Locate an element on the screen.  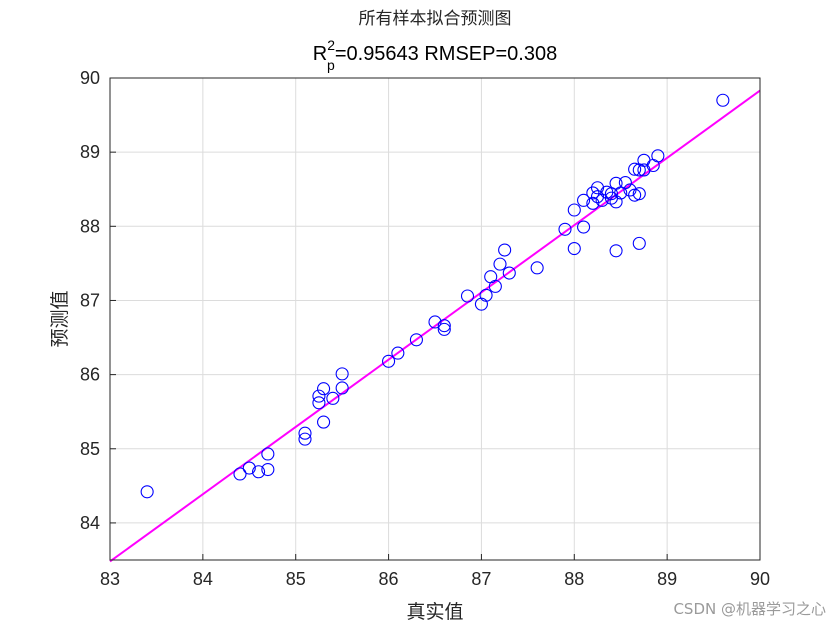
subtitle-r: R is located at coordinates (320, 54).